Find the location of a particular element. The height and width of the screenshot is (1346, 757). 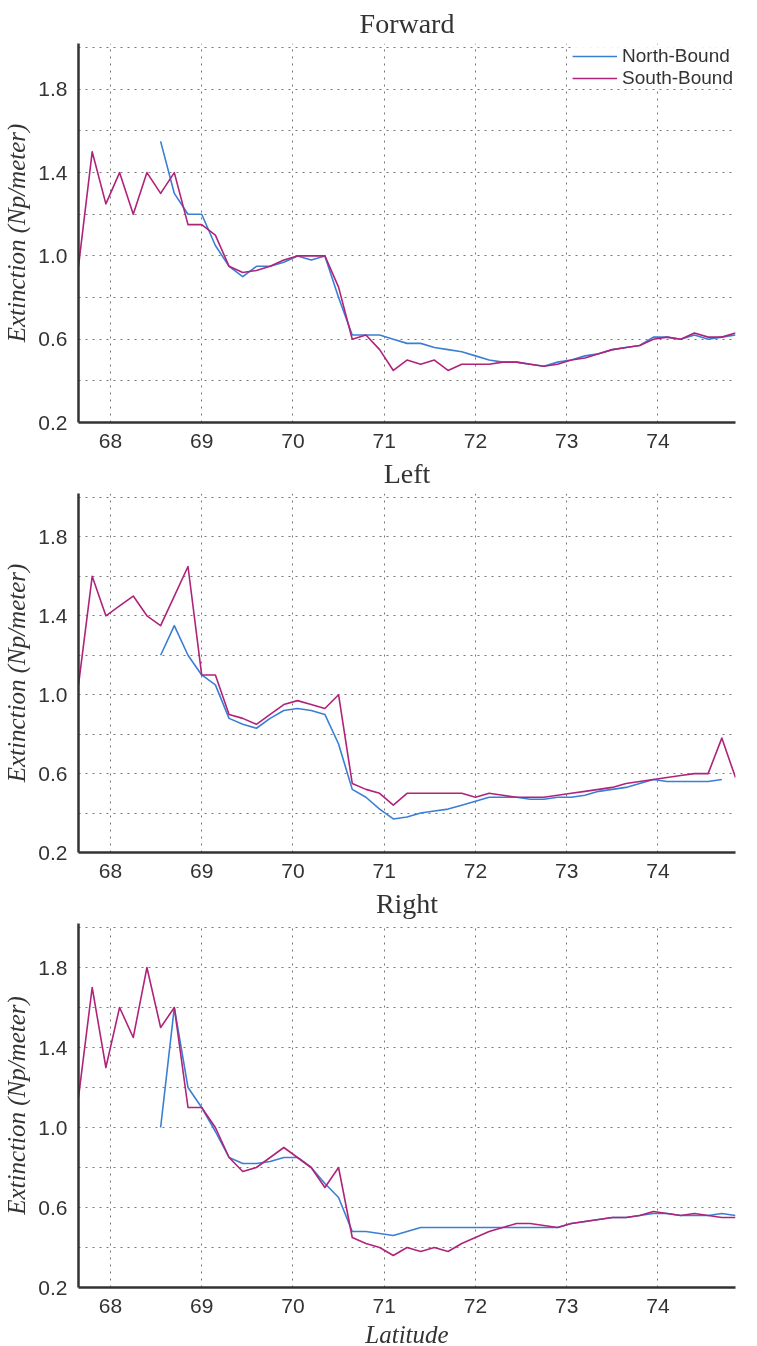

chart-title: Right is located at coordinates (407, 903).